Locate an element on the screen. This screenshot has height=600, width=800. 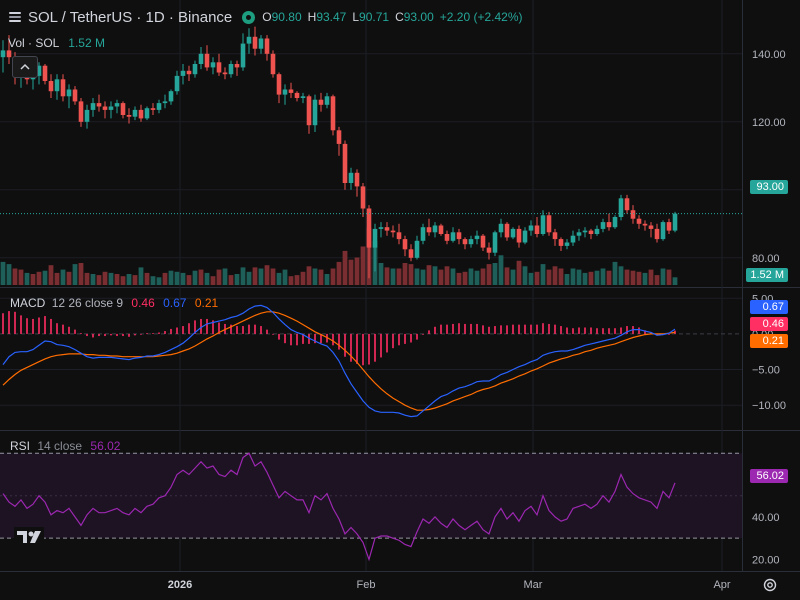
ohlc-high: H93.47 is located at coordinates (327, 17).